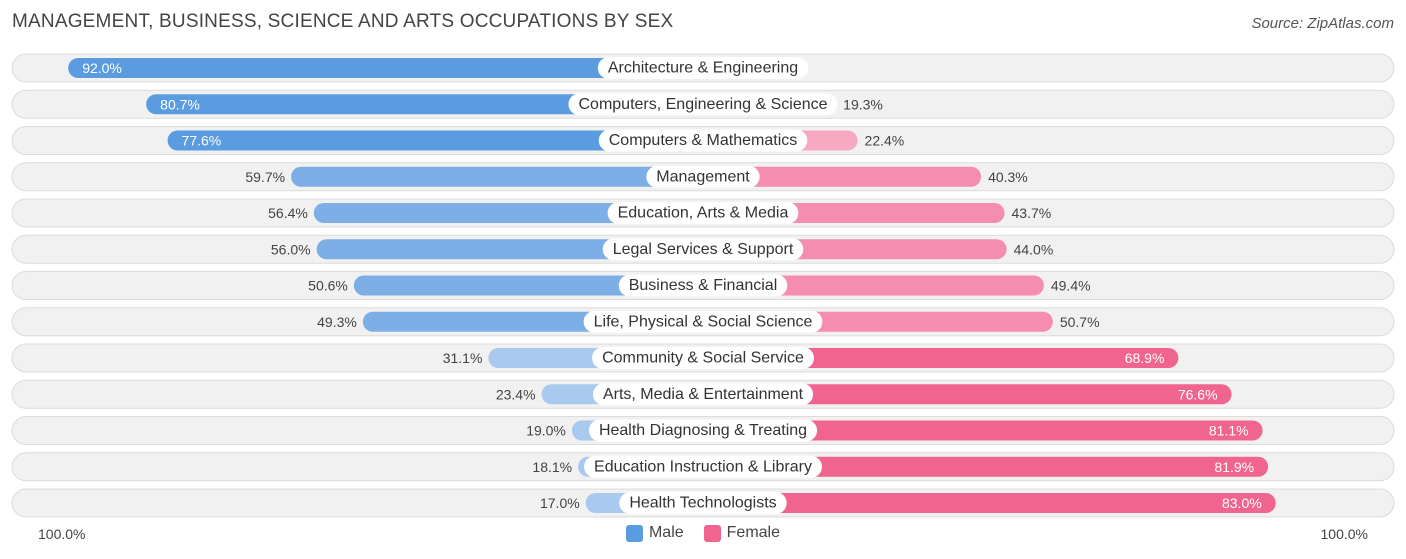  I want to click on category-label: Community & Social Service, so click(703, 358).